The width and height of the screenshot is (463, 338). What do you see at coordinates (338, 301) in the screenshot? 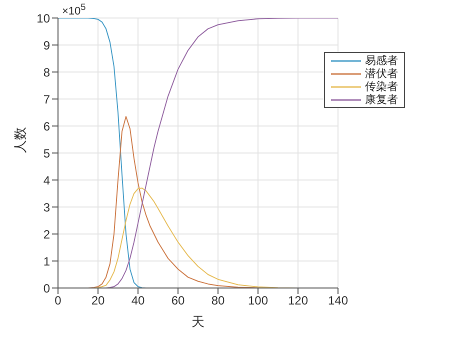
I see `x-tick-label: 140` at bounding box center [338, 301].